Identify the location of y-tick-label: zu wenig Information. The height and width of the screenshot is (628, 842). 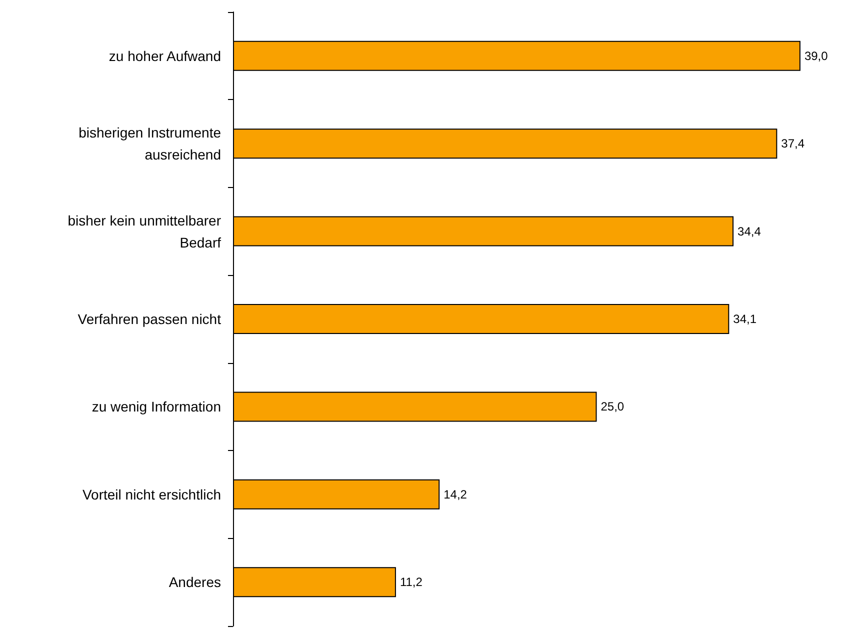
(156, 406).